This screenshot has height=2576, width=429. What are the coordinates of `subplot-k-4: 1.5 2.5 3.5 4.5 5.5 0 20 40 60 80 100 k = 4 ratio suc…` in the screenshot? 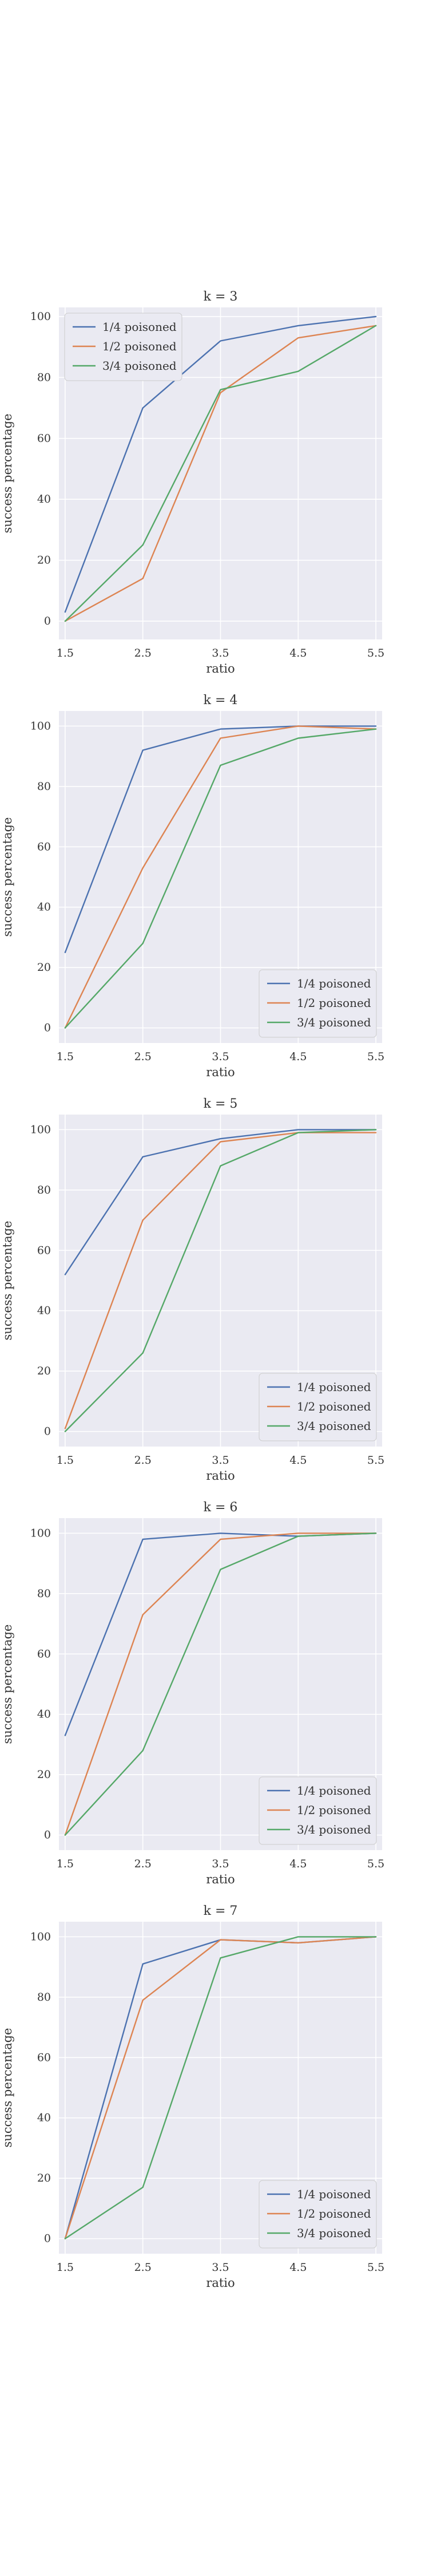 It's located at (192, 886).